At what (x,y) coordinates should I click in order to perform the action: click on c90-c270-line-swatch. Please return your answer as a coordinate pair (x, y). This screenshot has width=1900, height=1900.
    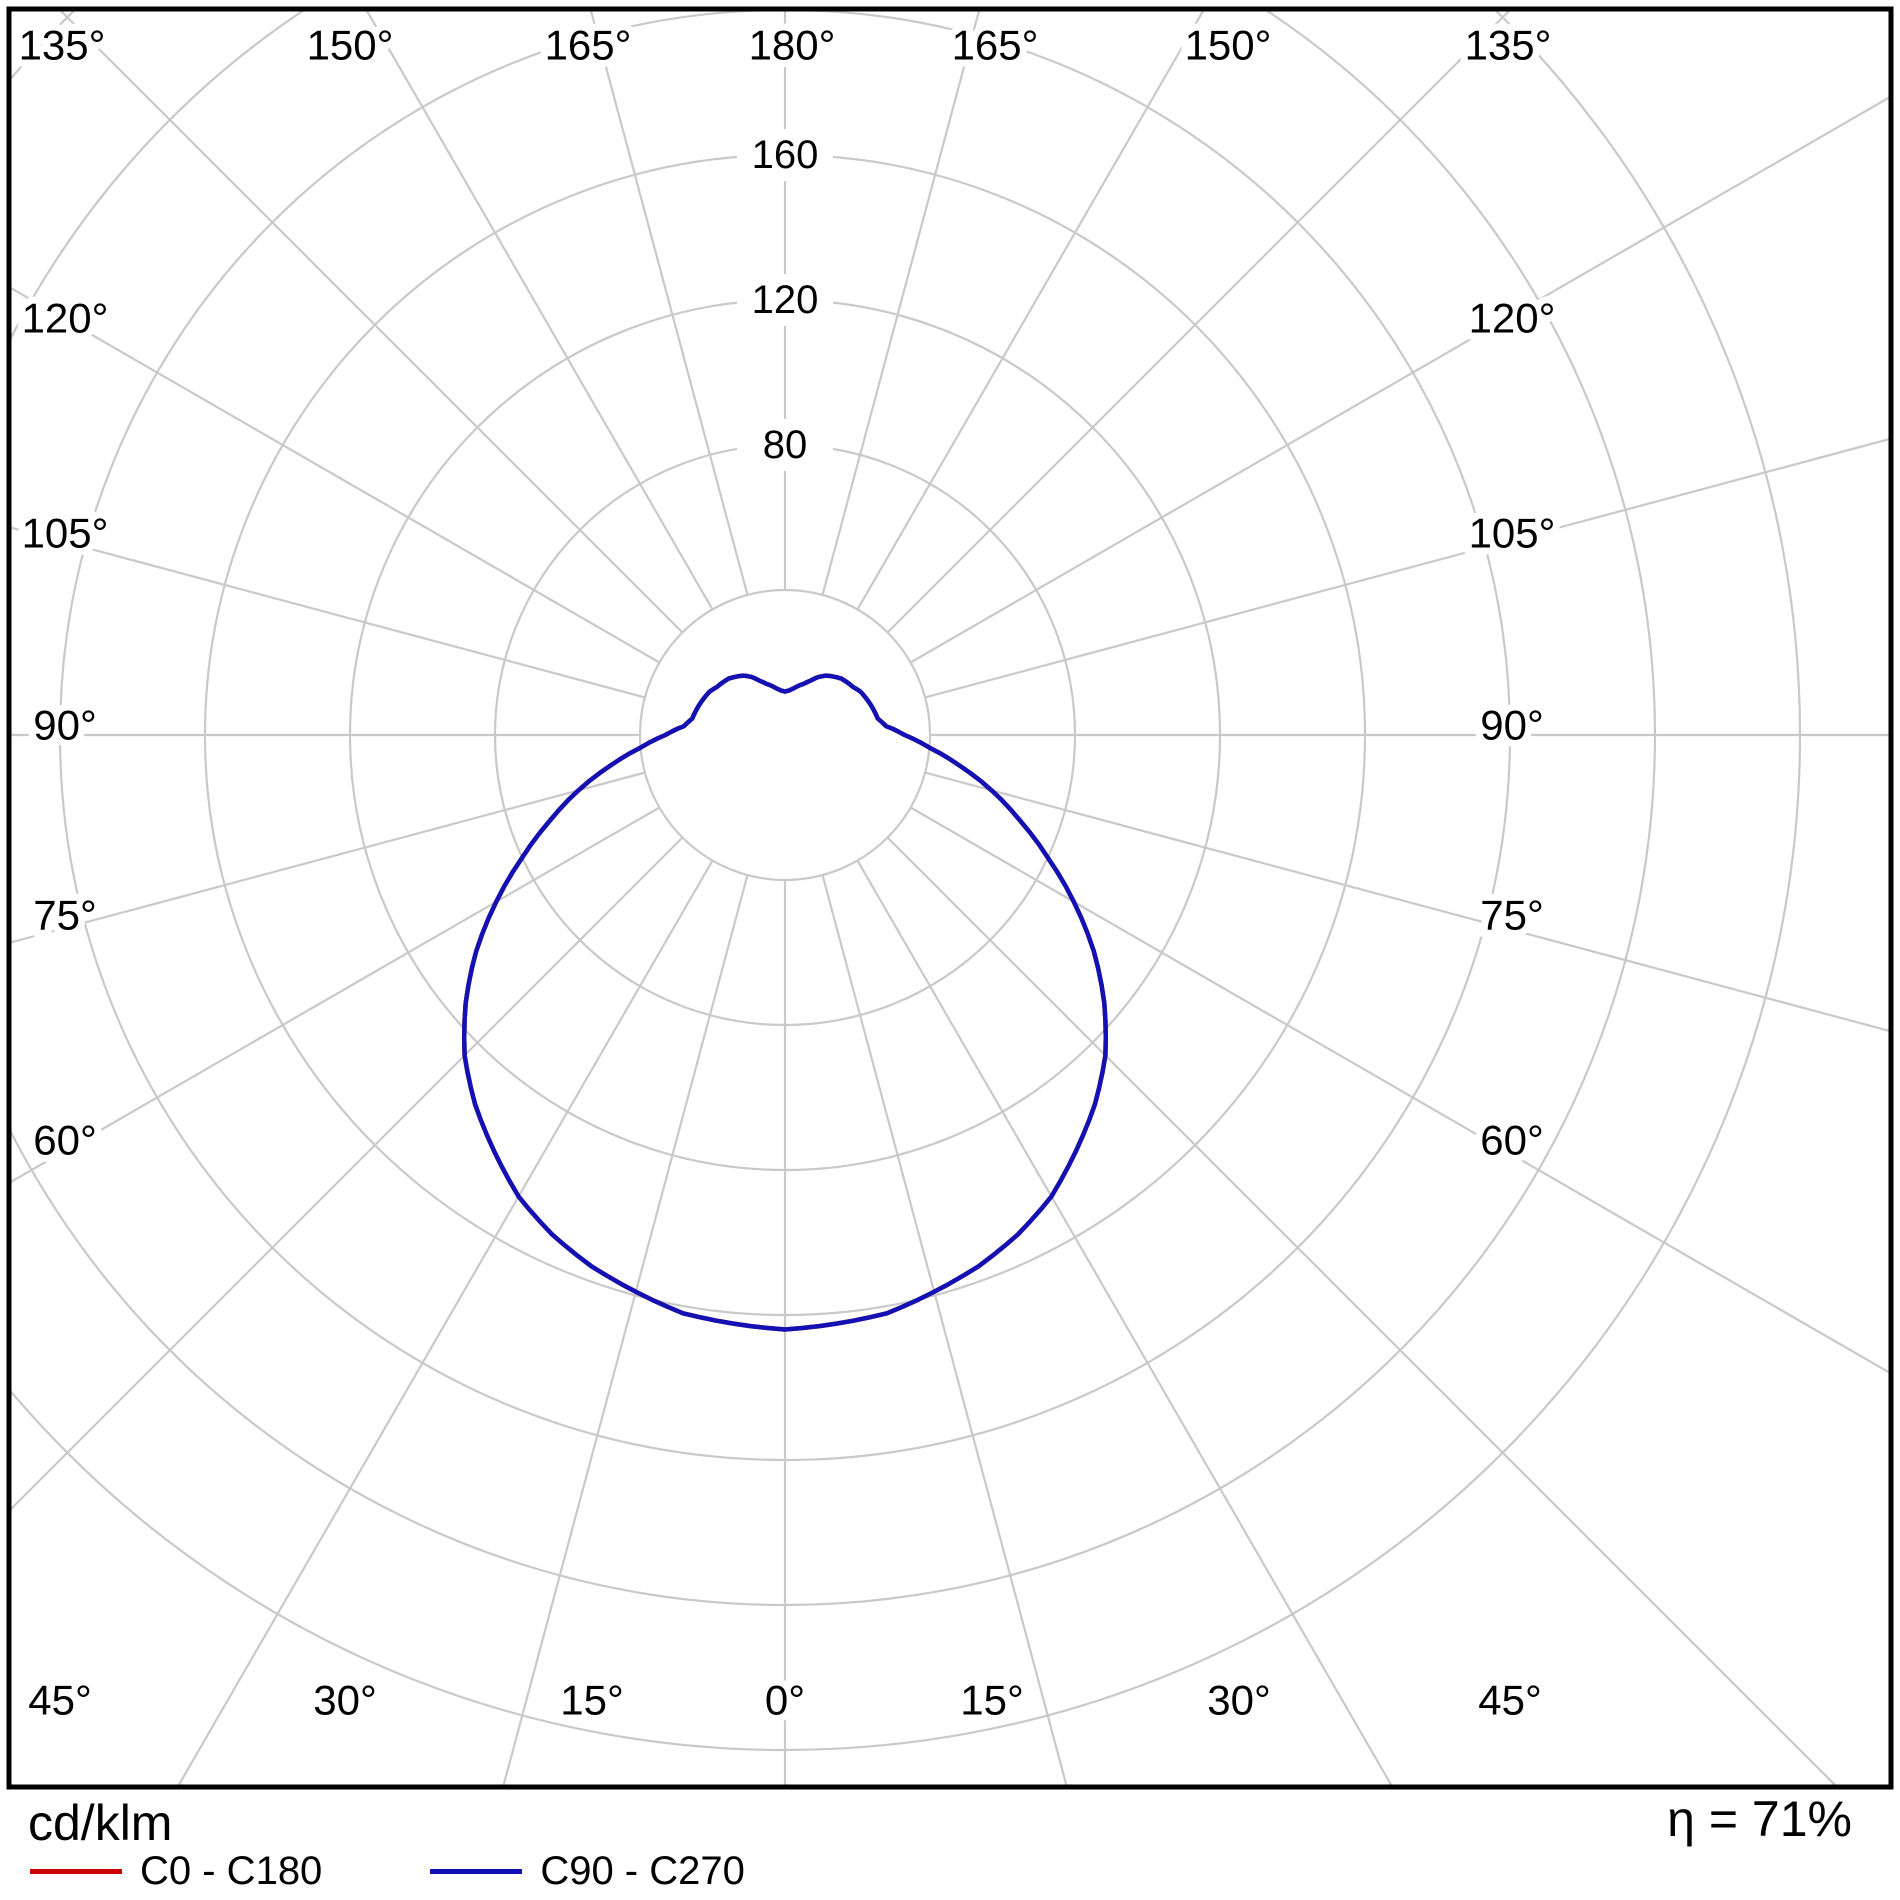
    Looking at the image, I should click on (476, 1871).